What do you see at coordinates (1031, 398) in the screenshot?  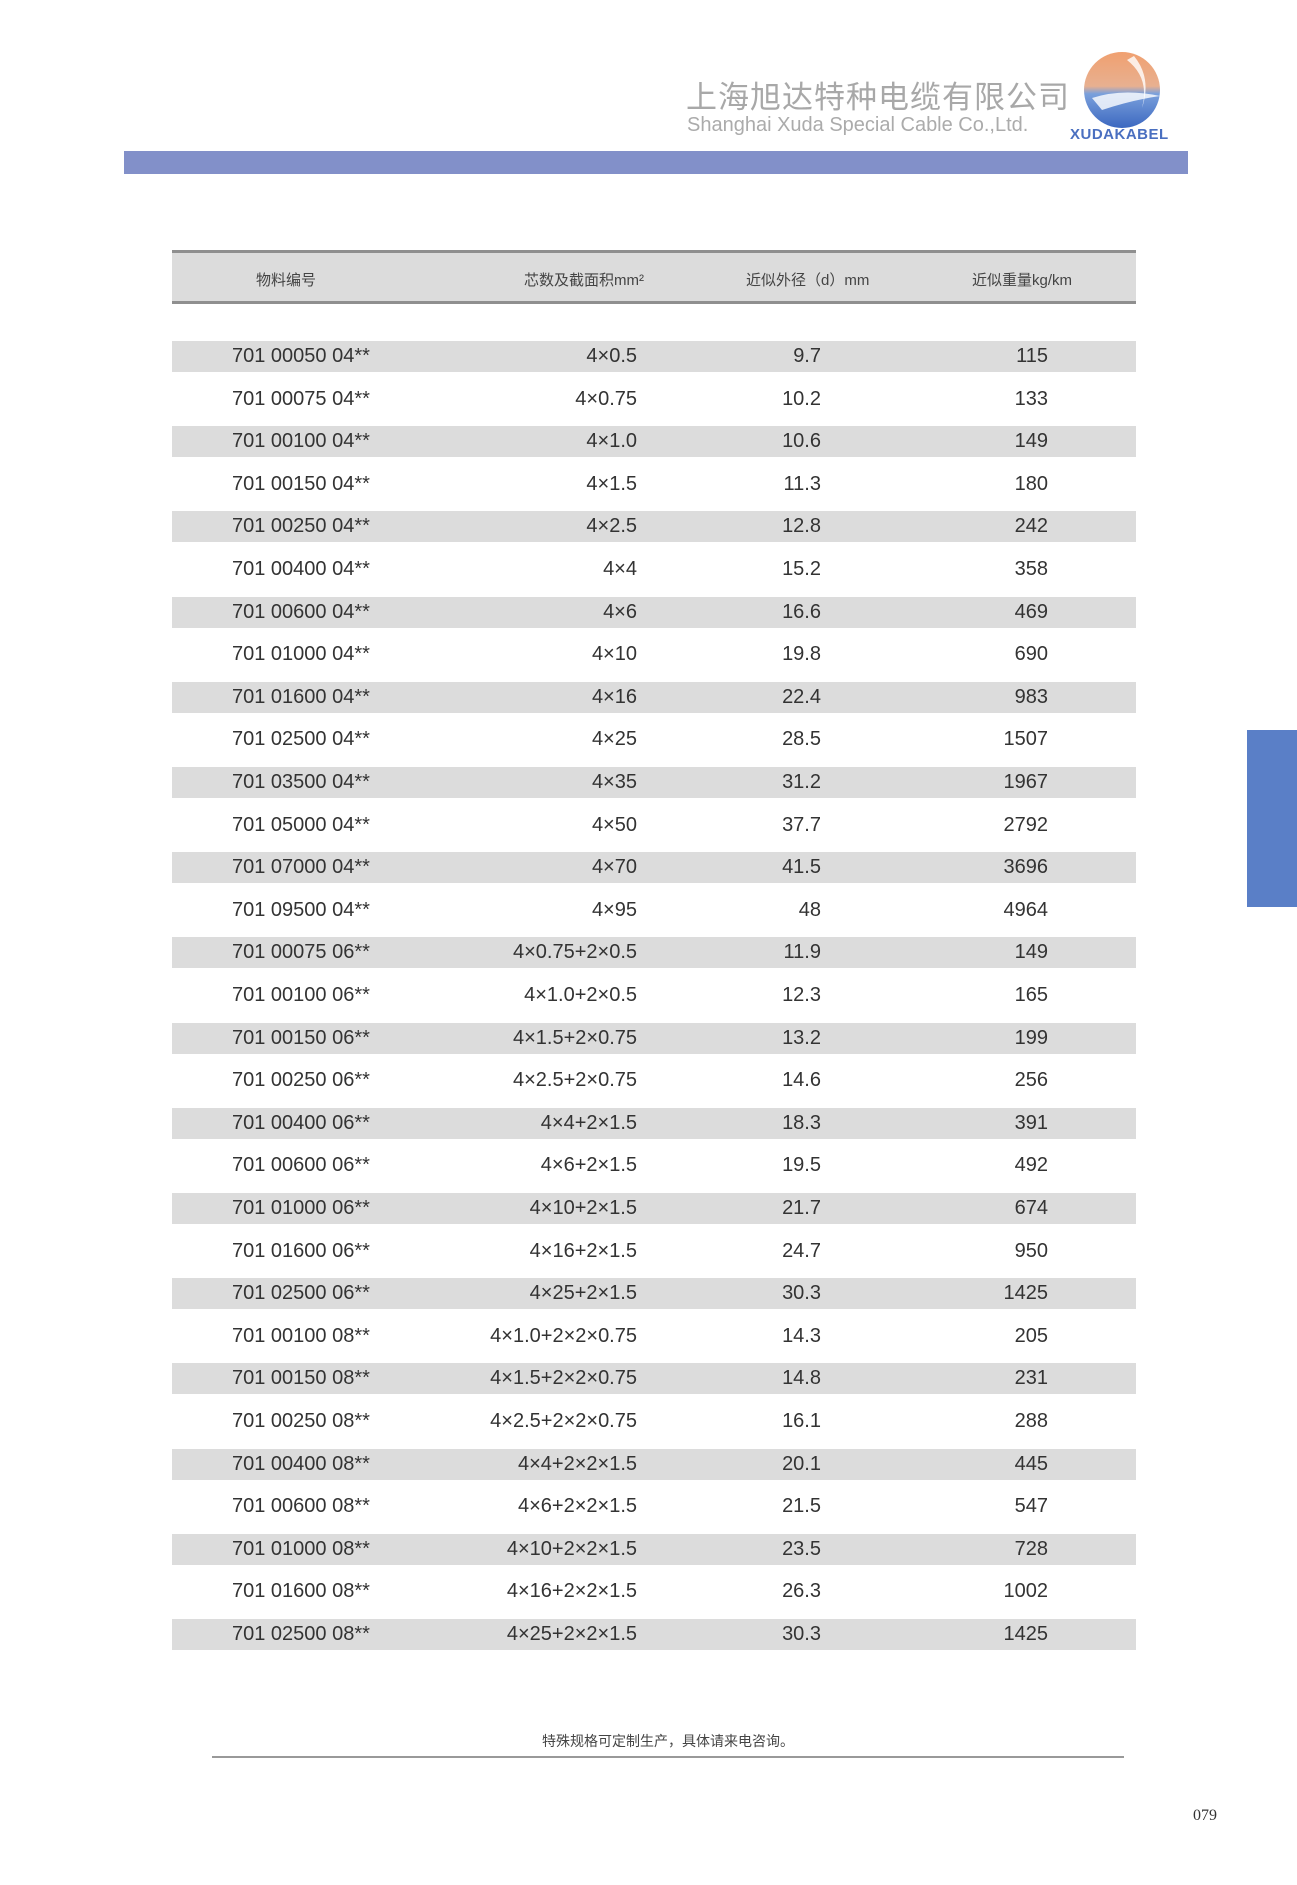 I see `cell-weight: 133` at bounding box center [1031, 398].